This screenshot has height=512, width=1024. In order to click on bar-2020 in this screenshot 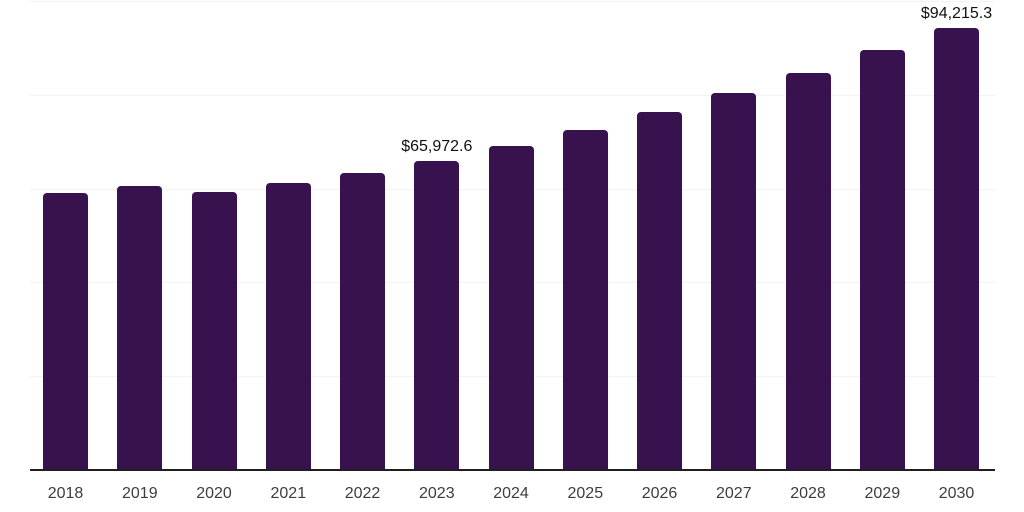, I will do `click(214, 330)`.